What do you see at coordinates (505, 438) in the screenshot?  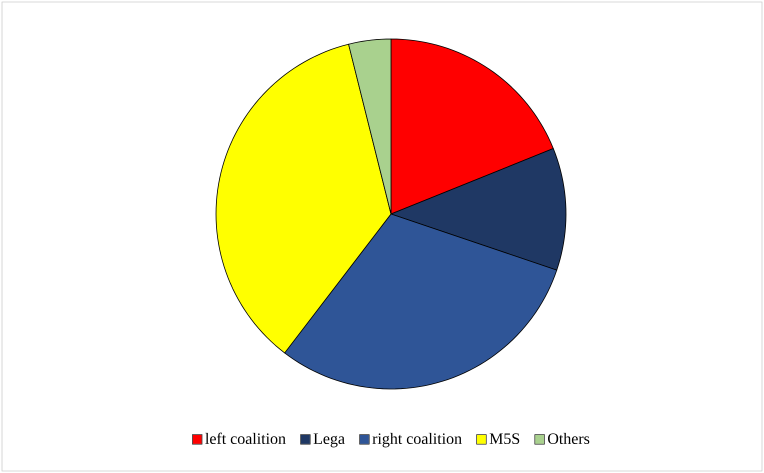 I see `legend-label: M5S` at bounding box center [505, 438].